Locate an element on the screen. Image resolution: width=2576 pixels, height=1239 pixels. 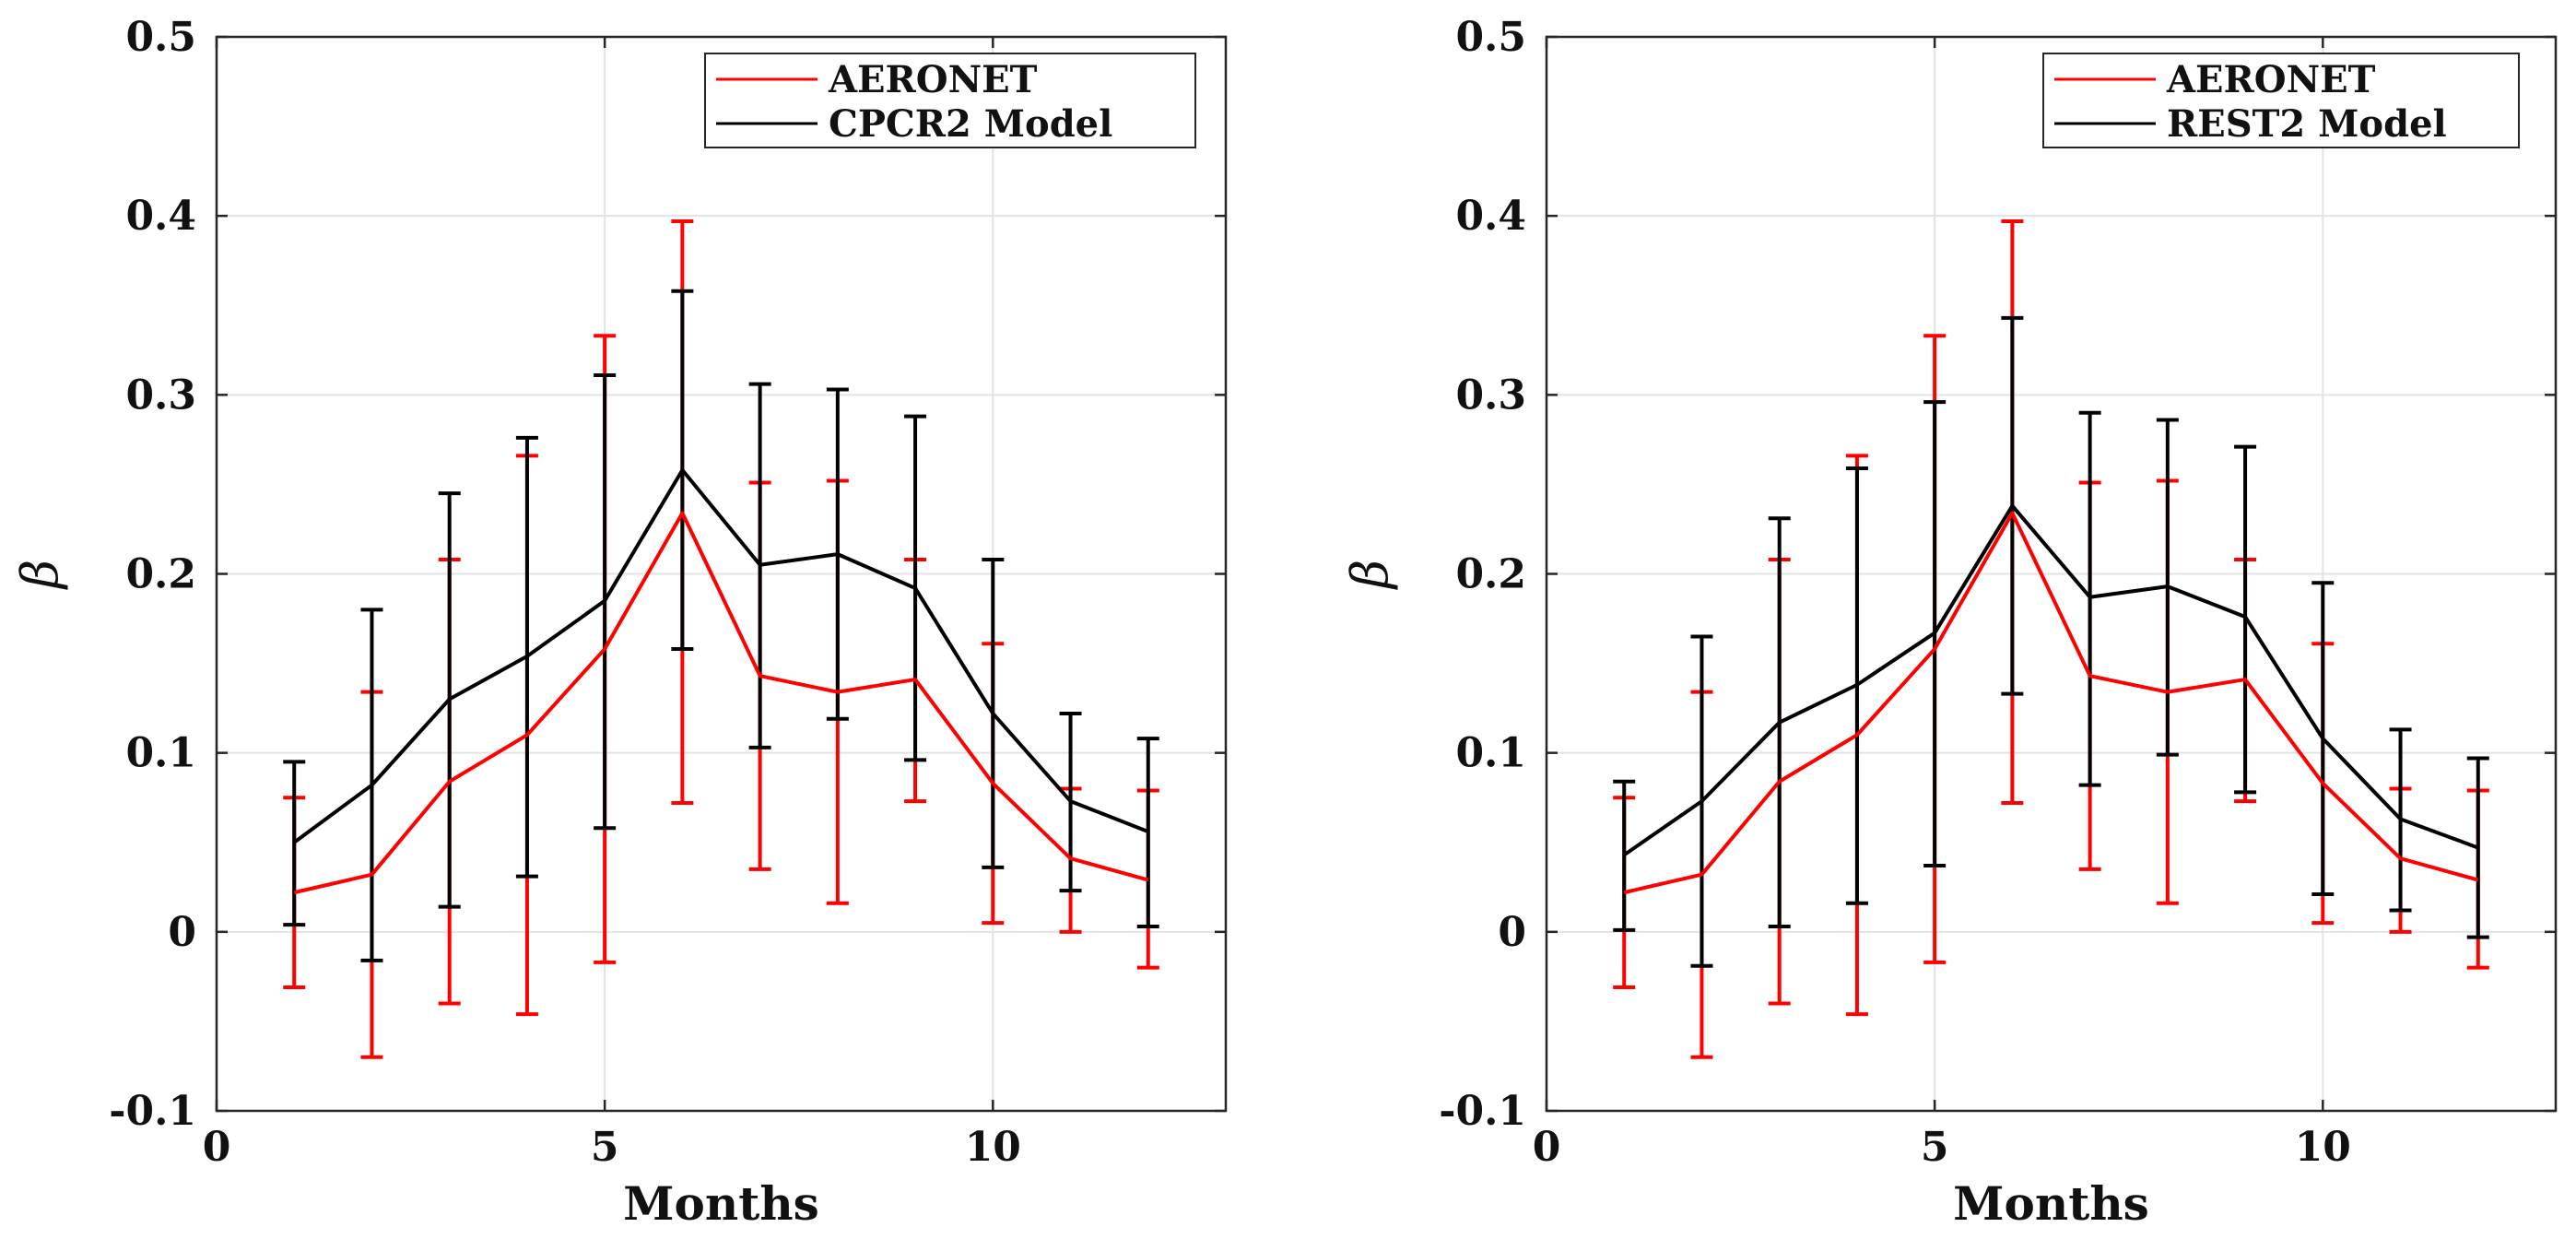
chart-left-xtick-label-0: 0 is located at coordinates (217, 1147).